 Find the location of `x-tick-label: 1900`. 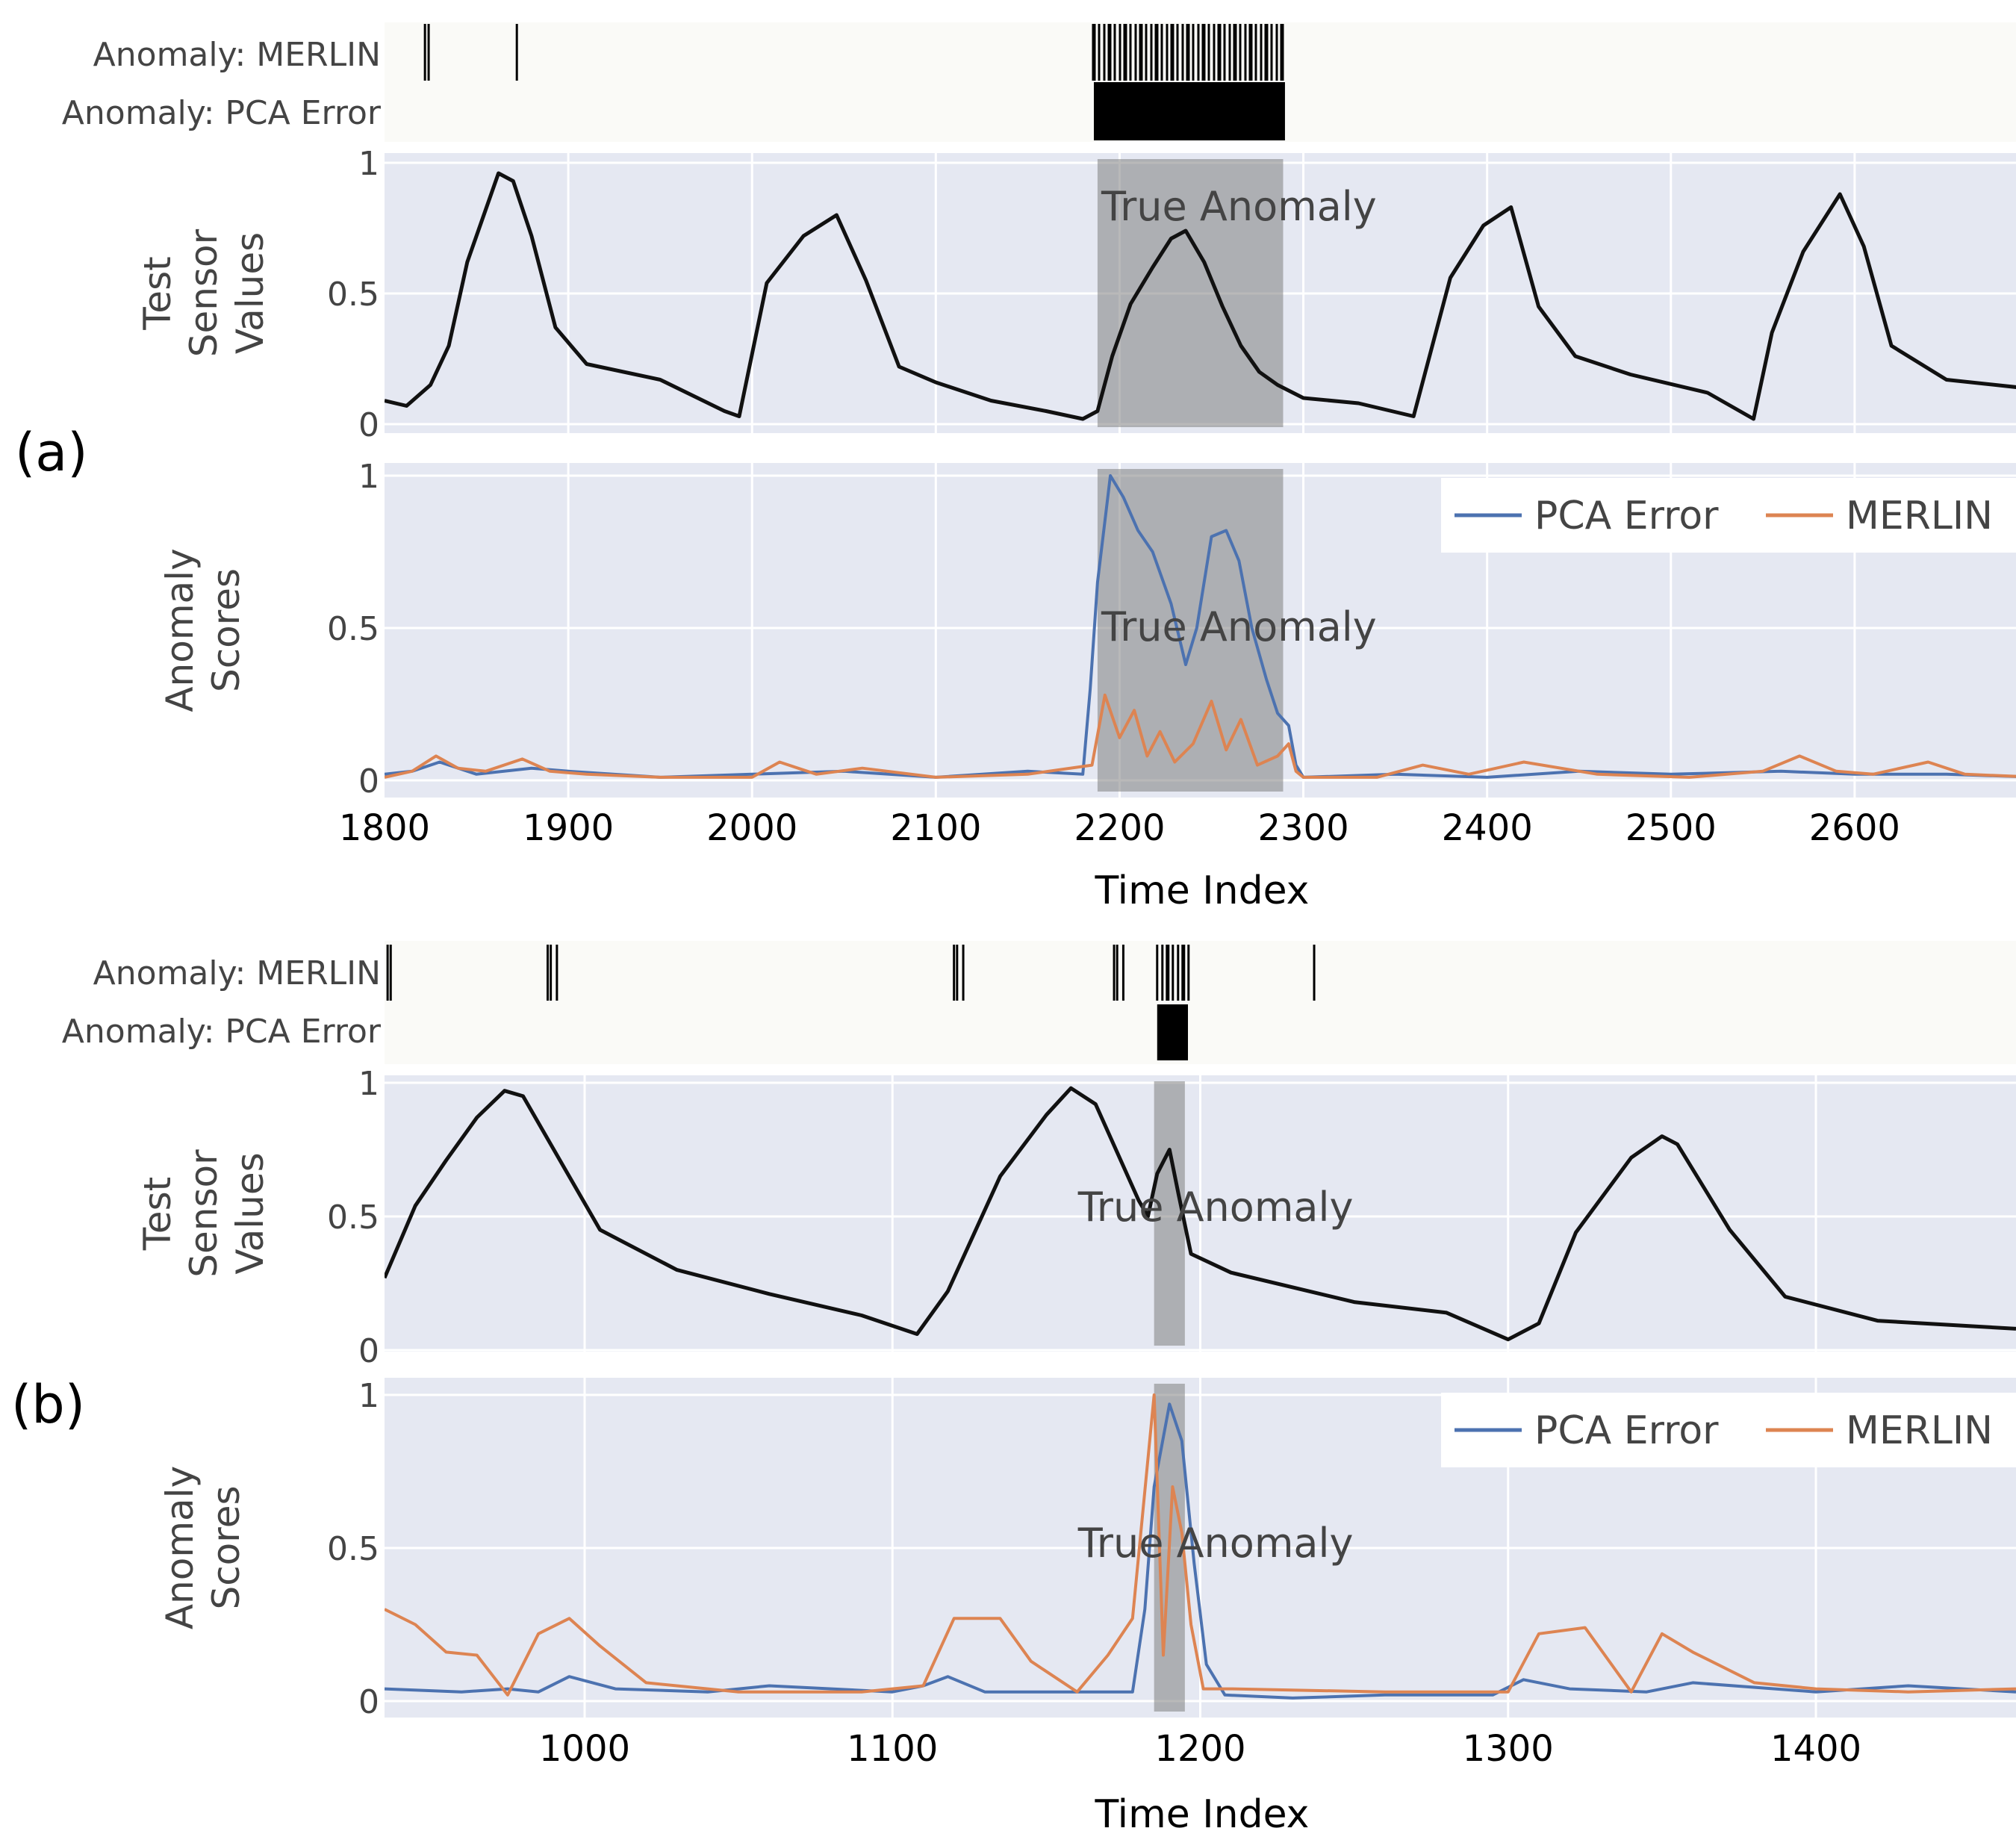

x-tick-label: 1900 is located at coordinates (568, 828).